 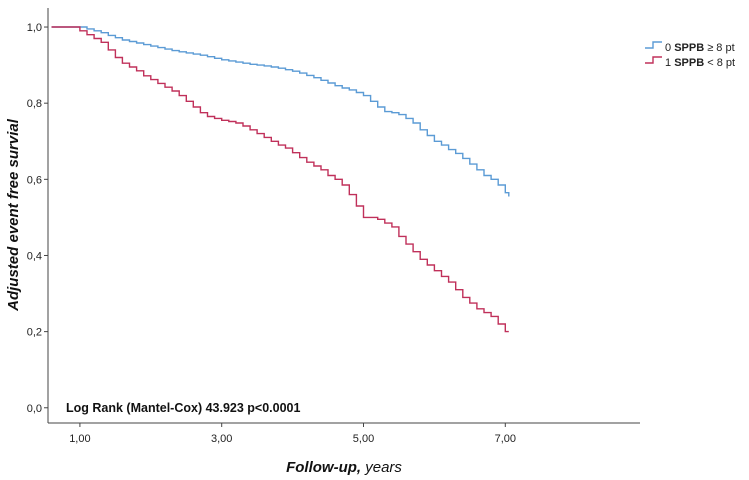 What do you see at coordinates (363, 439) in the screenshot?
I see `x-tick-label: 5,00` at bounding box center [363, 439].